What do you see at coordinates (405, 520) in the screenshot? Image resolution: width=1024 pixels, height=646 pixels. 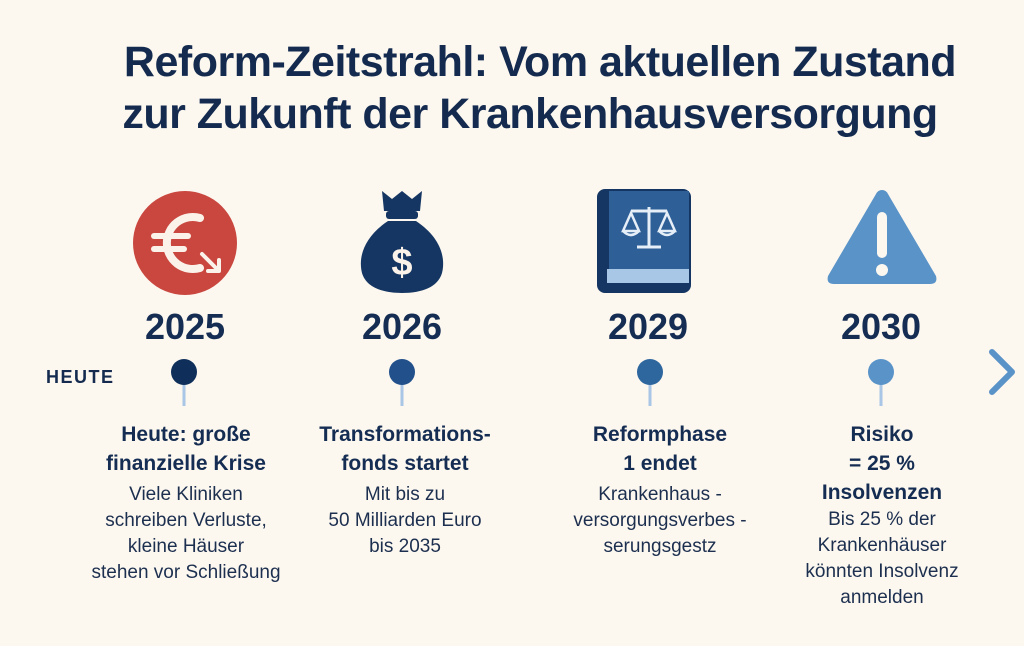 I see `milestone-description: Mit bis zu 50 Milliarden Euro bis 2035` at bounding box center [405, 520].